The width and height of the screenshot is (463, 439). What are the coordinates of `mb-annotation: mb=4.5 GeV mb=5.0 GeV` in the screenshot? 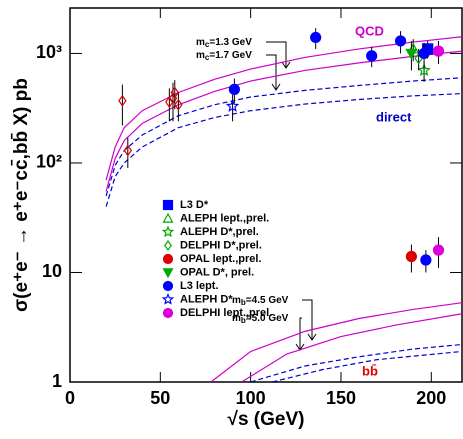 It's located at (274, 323).